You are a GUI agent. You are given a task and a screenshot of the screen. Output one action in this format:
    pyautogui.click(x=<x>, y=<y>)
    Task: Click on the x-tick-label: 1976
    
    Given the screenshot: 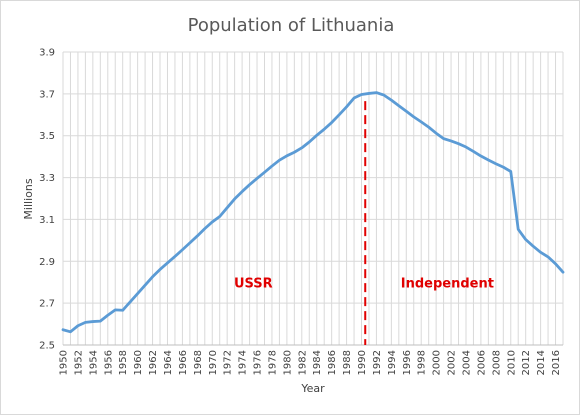 What is the action you would take?
    pyautogui.click(x=258, y=362)
    